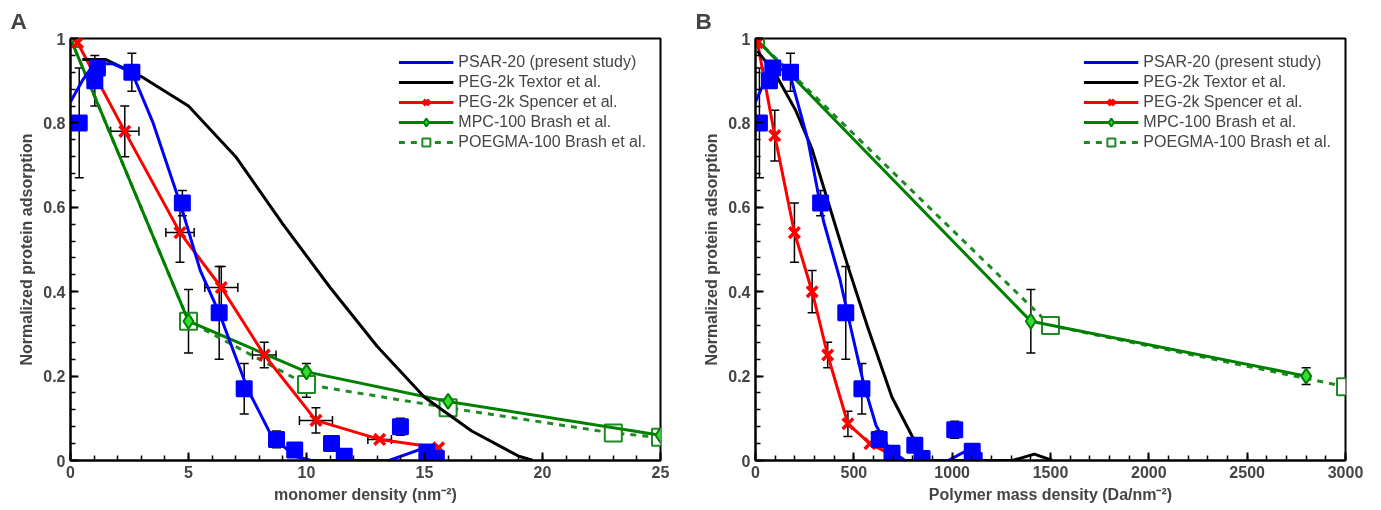 The image size is (1381, 510). Describe the element at coordinates (424, 472) in the screenshot. I see `x-tick-label: 15` at that location.